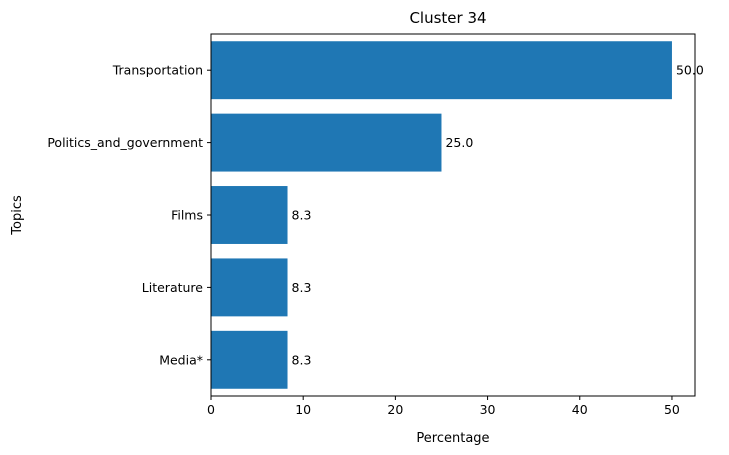 This screenshot has width=729, height=455. I want to click on y-axis-label: Topics, so click(17, 215).